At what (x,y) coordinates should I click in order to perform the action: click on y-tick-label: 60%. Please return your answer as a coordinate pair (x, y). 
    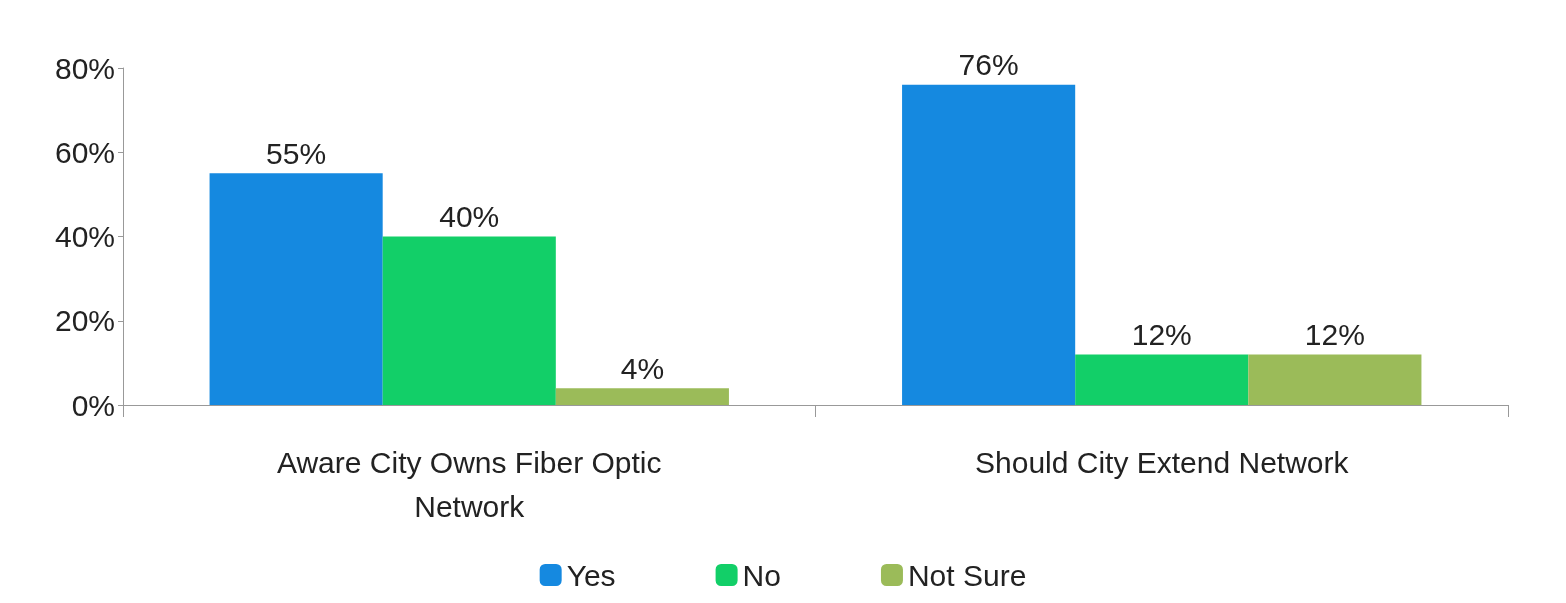
    Looking at the image, I should click on (84, 152).